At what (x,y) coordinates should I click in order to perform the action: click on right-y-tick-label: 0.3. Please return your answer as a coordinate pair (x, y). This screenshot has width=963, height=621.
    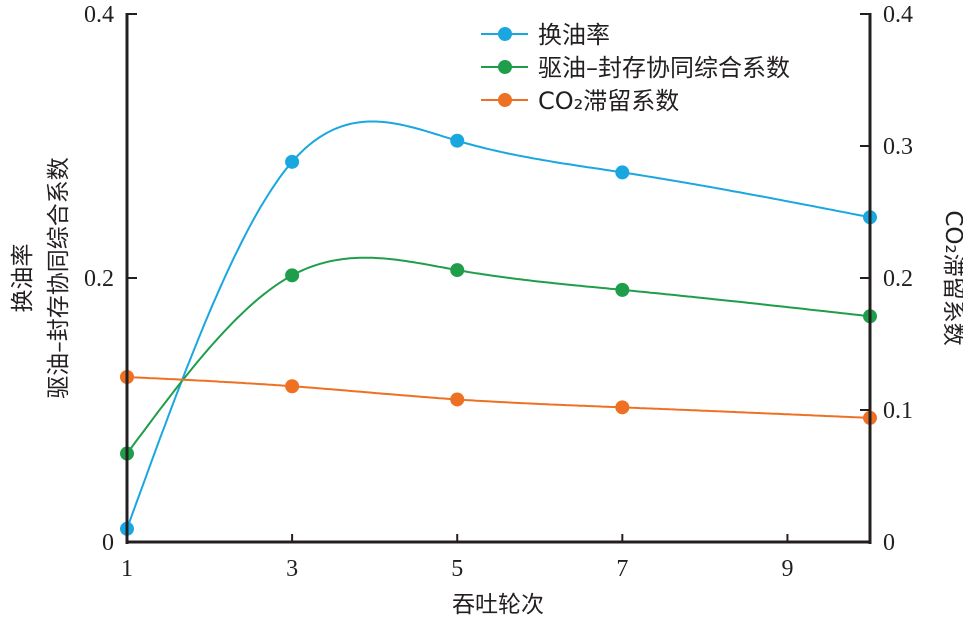
    Looking at the image, I should click on (898, 147).